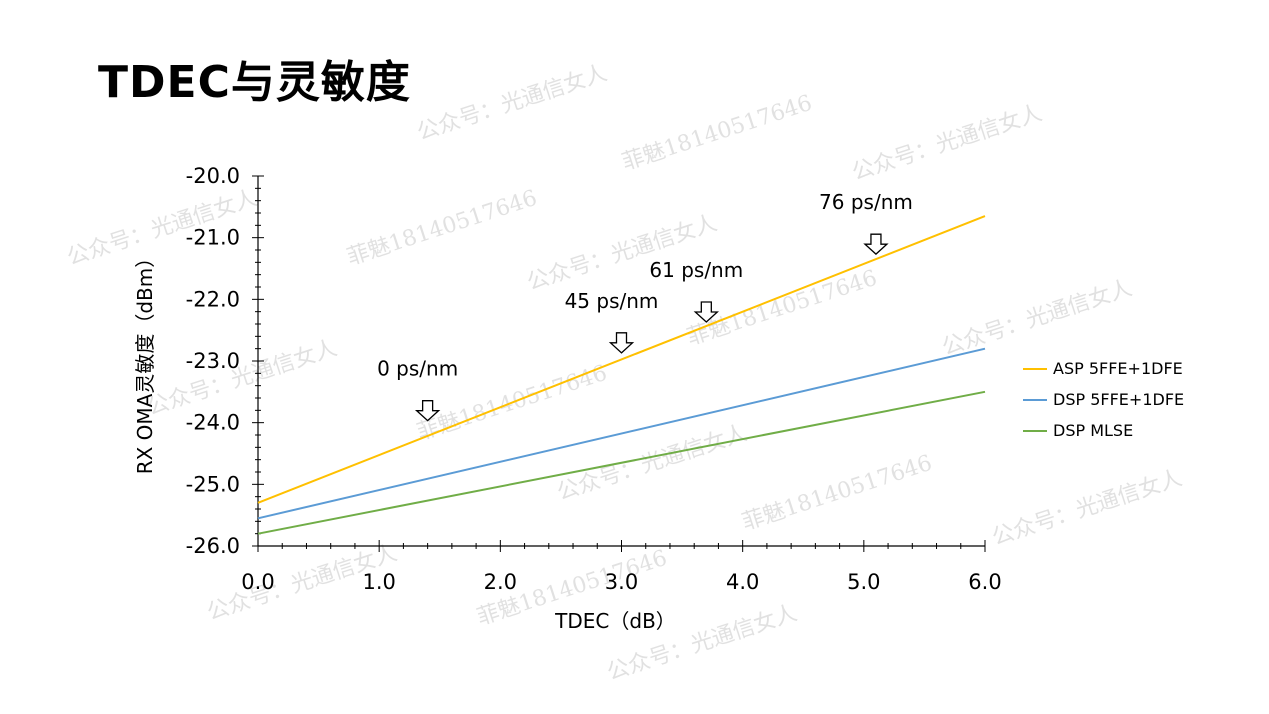  Describe the element at coordinates (213, 299) in the screenshot. I see `y-tick-label: -22.0` at that location.